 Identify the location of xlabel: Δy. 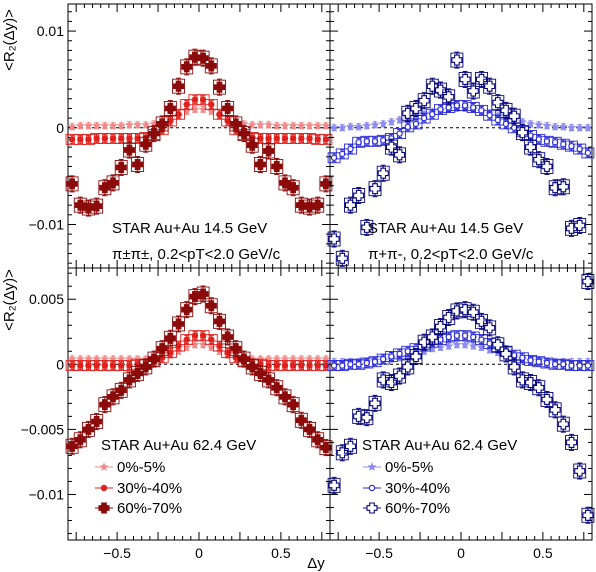
(316, 563).